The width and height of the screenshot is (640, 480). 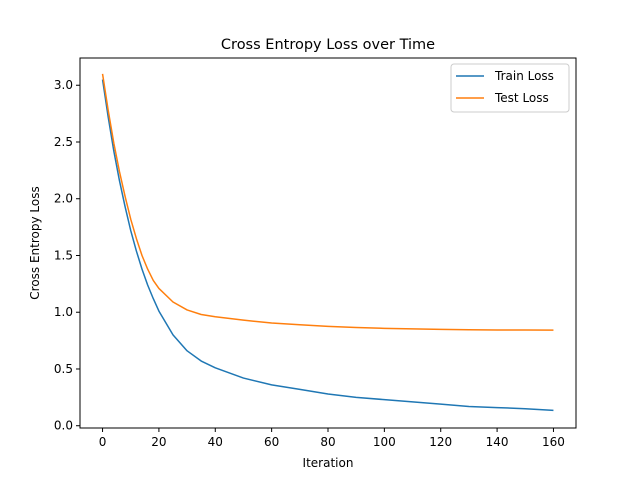 What do you see at coordinates (524, 76) in the screenshot?
I see `legend-label: Train Loss` at bounding box center [524, 76].